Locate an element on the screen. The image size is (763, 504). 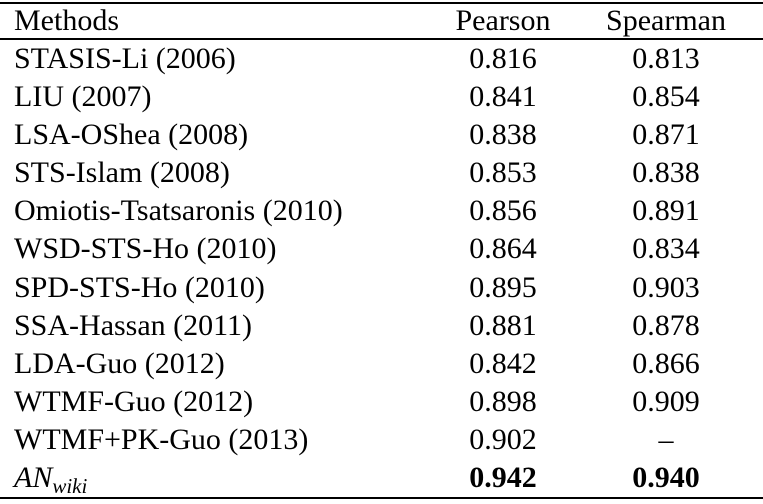
table-row: ANwiki 0.942 0.940 is located at coordinates (381, 478).